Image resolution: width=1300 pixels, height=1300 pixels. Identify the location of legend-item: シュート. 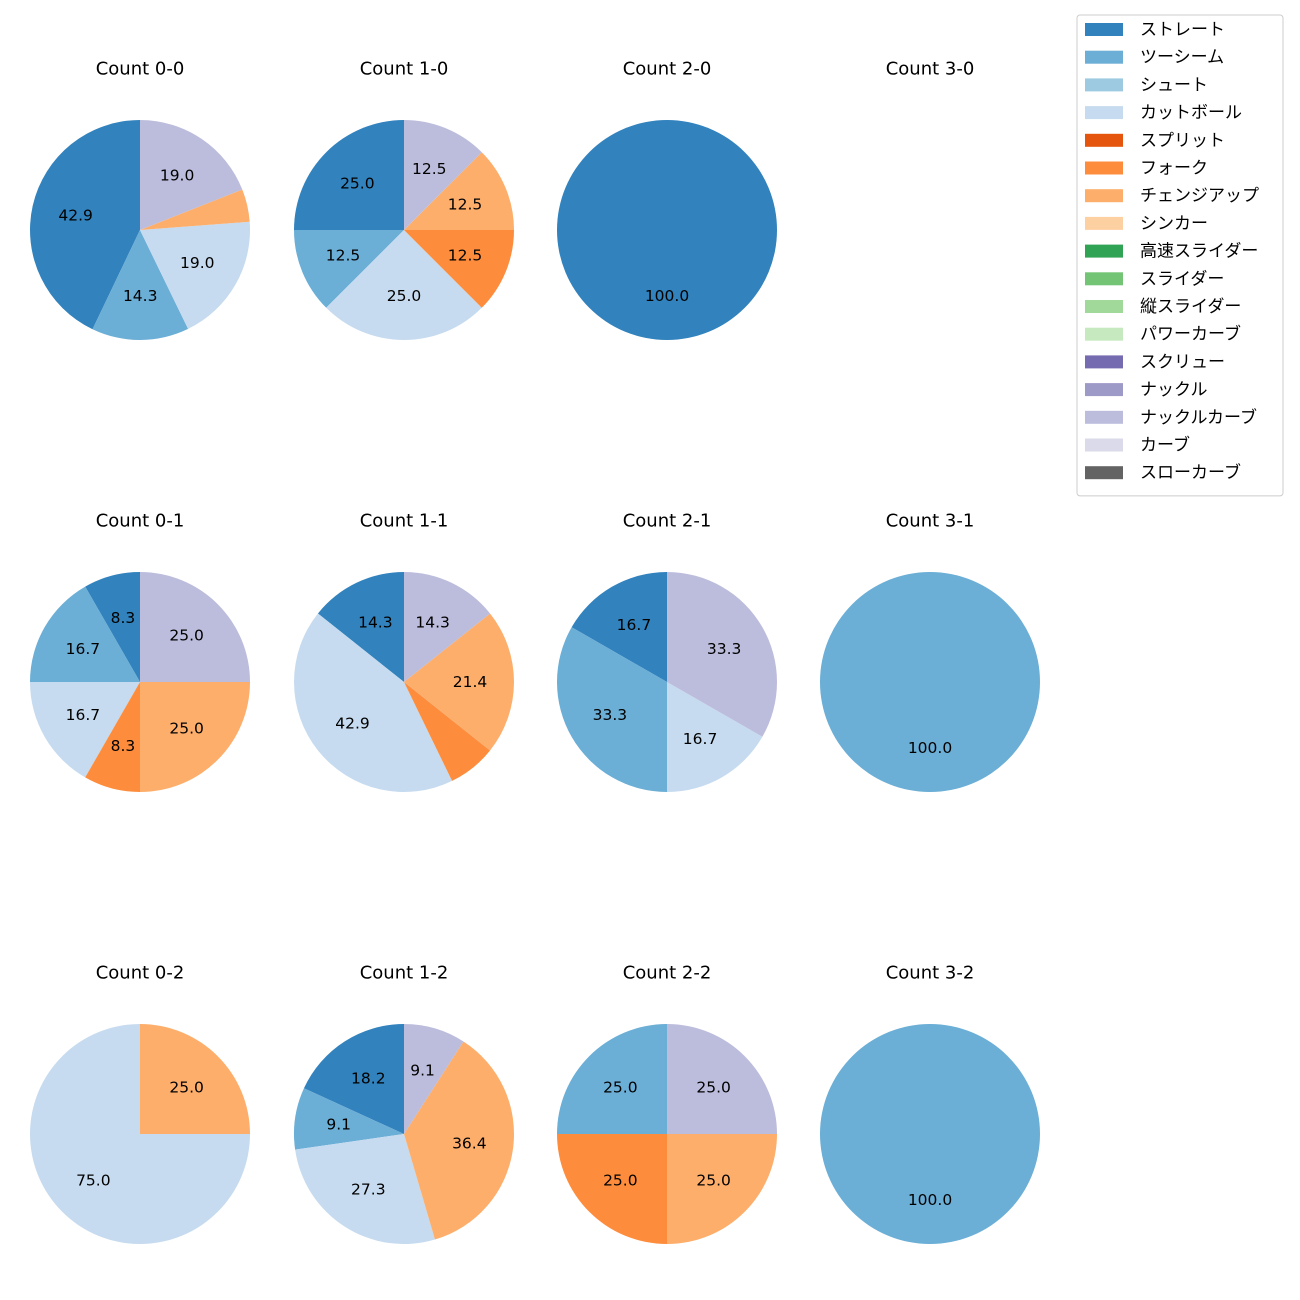
(1146, 85).